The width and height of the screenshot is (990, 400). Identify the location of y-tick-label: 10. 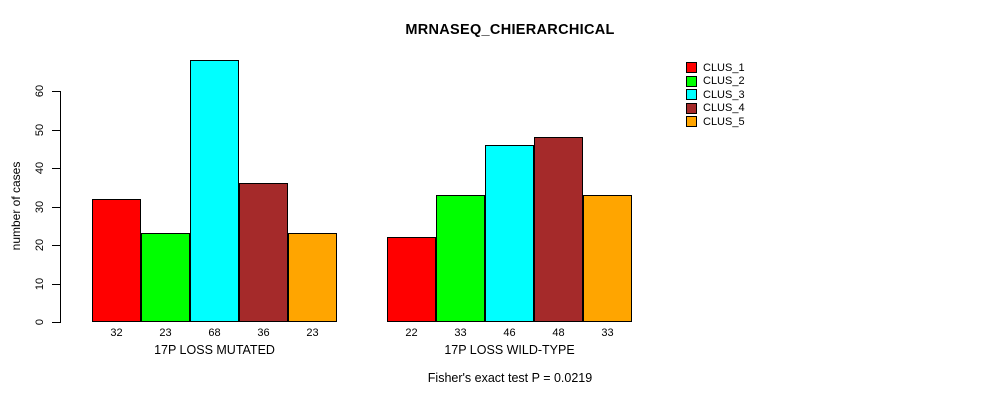
(40, 283).